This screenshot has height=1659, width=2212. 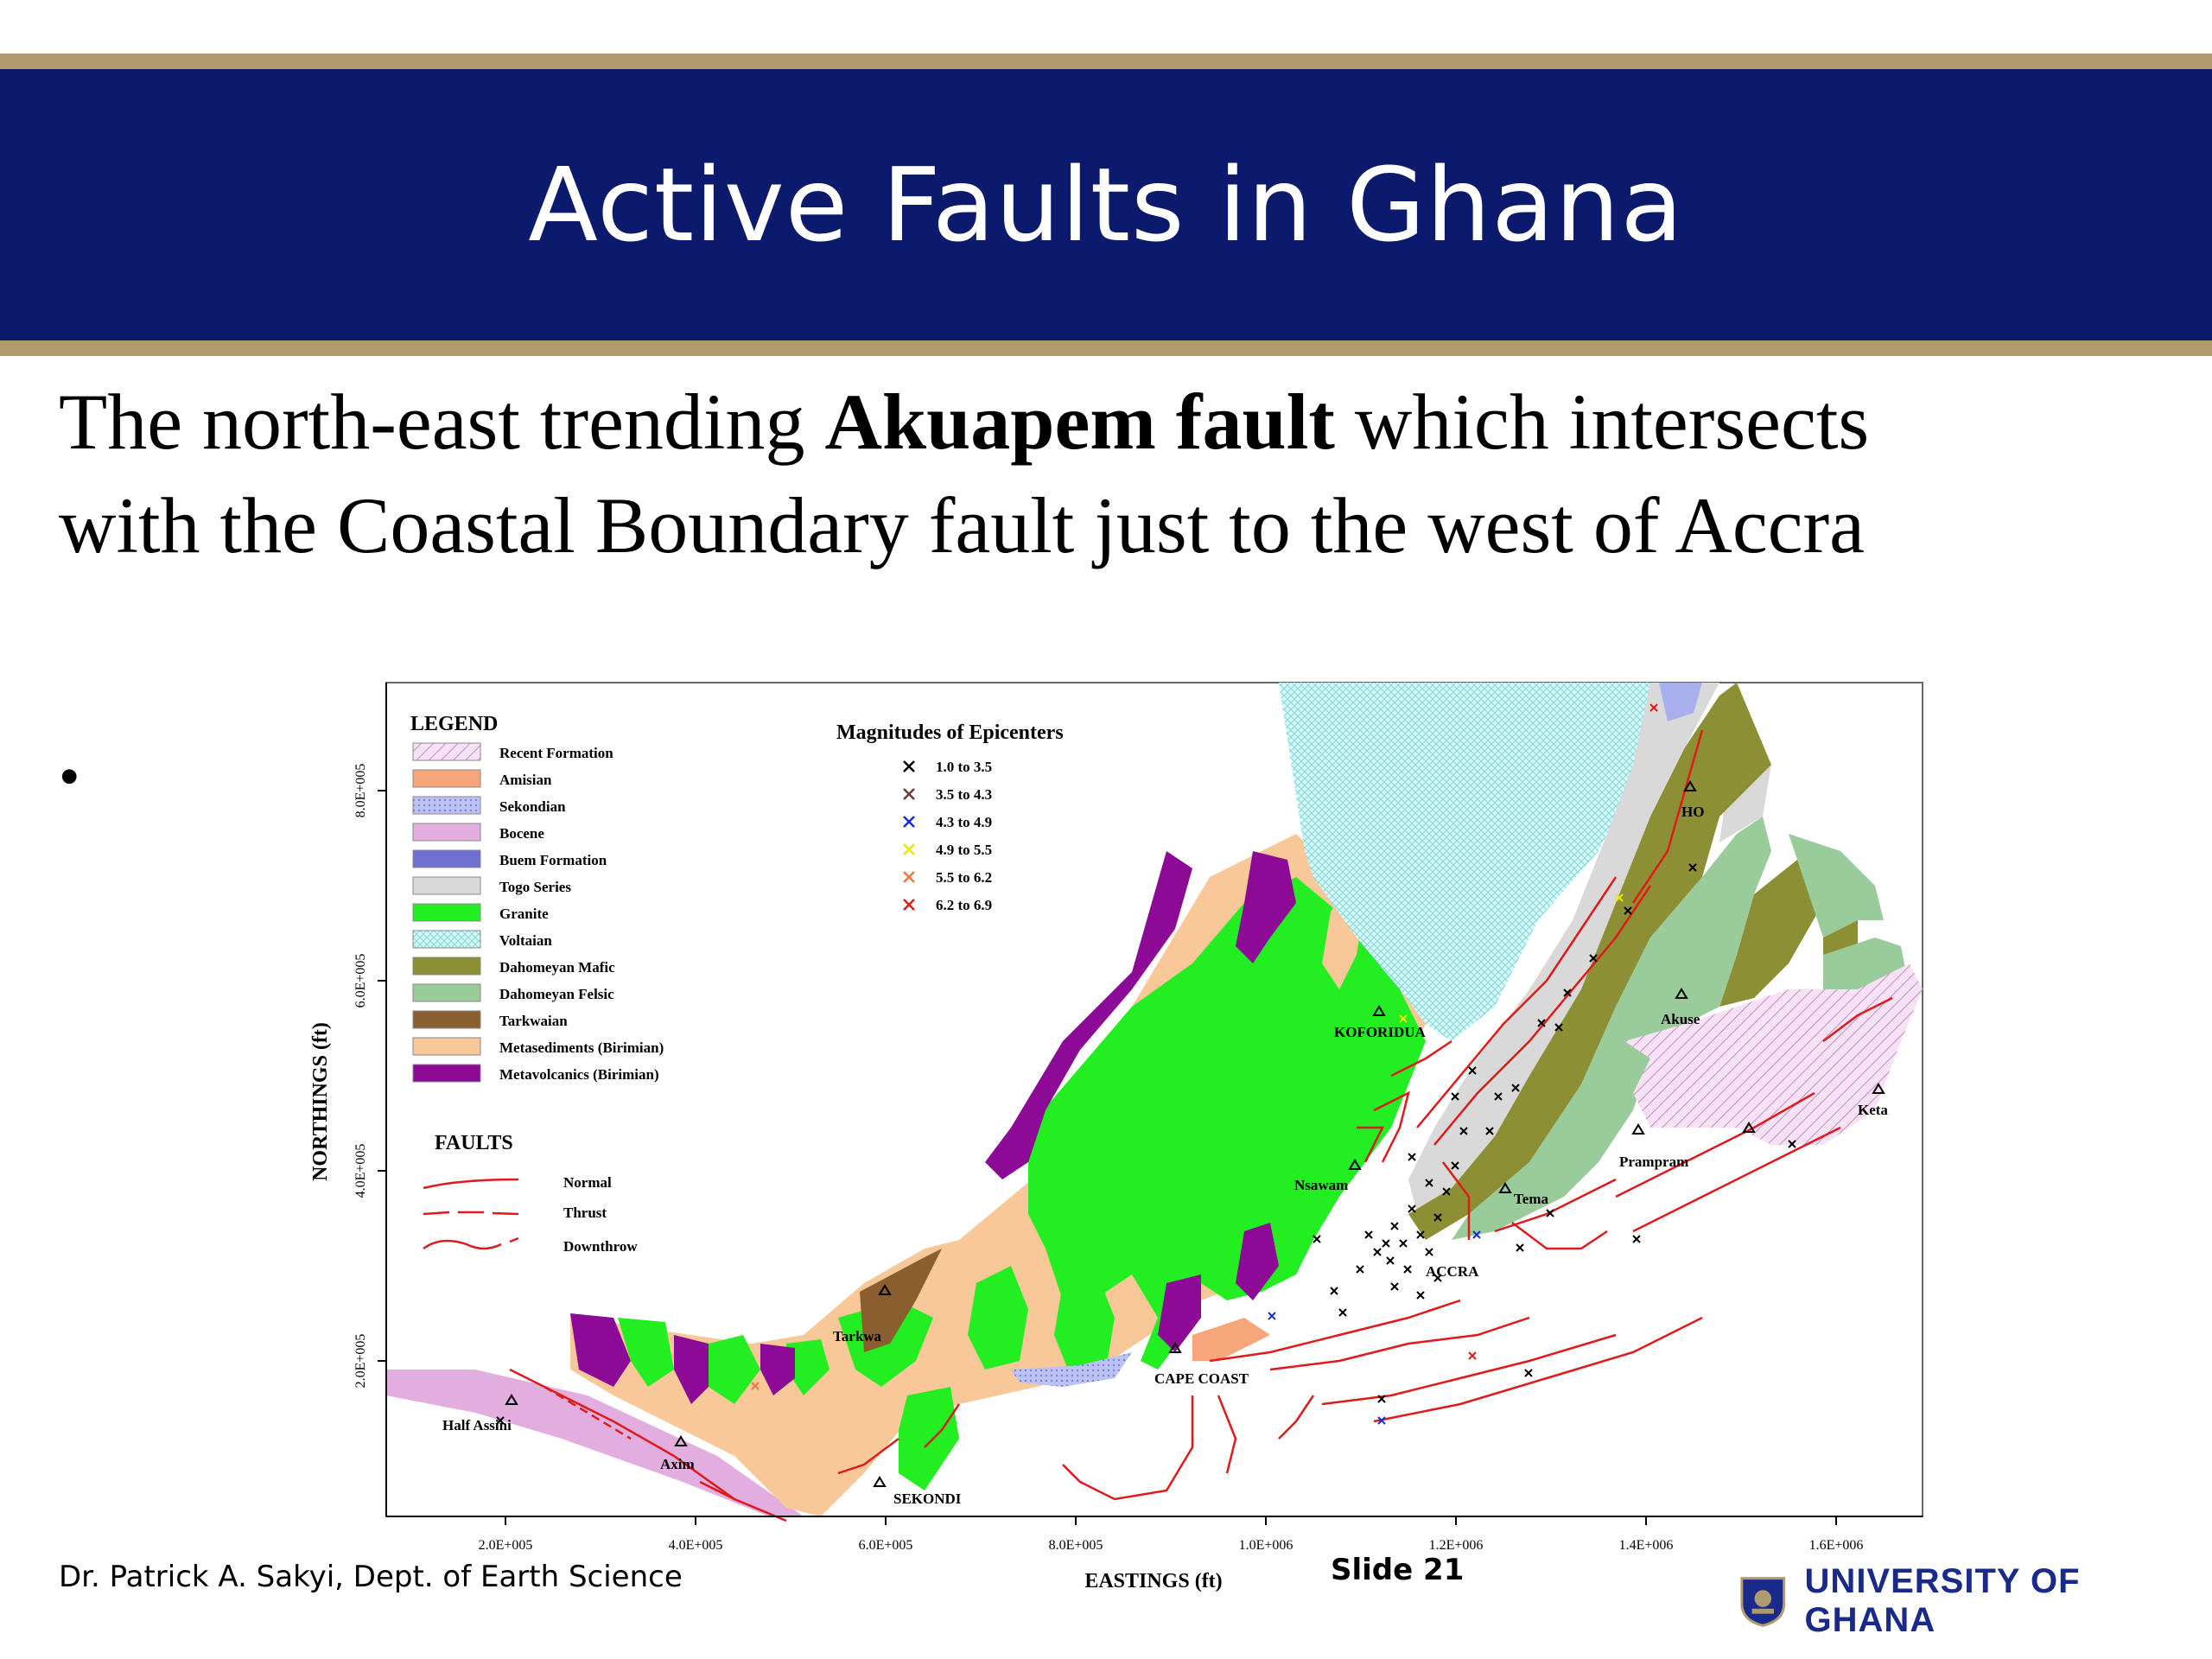 I want to click on faults-legend: FAULTS Normal Thrust Downthrow, so click(x=530, y=1193).